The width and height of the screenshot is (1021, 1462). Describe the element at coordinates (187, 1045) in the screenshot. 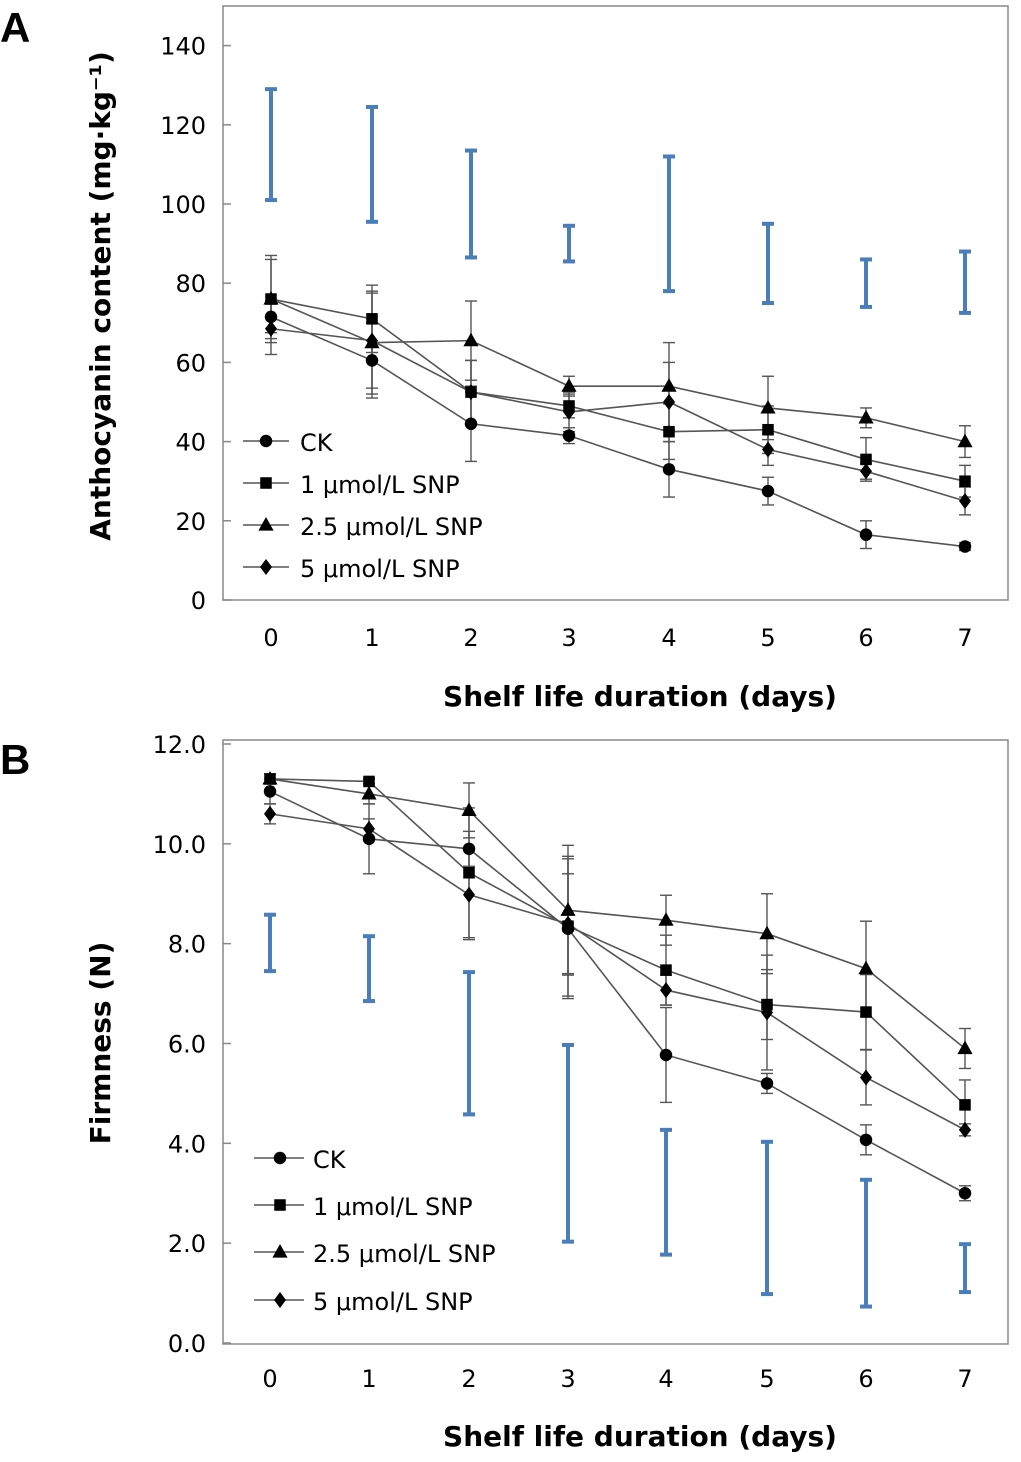

I see `panel-b-y-tick-label-3: 6.0` at that location.